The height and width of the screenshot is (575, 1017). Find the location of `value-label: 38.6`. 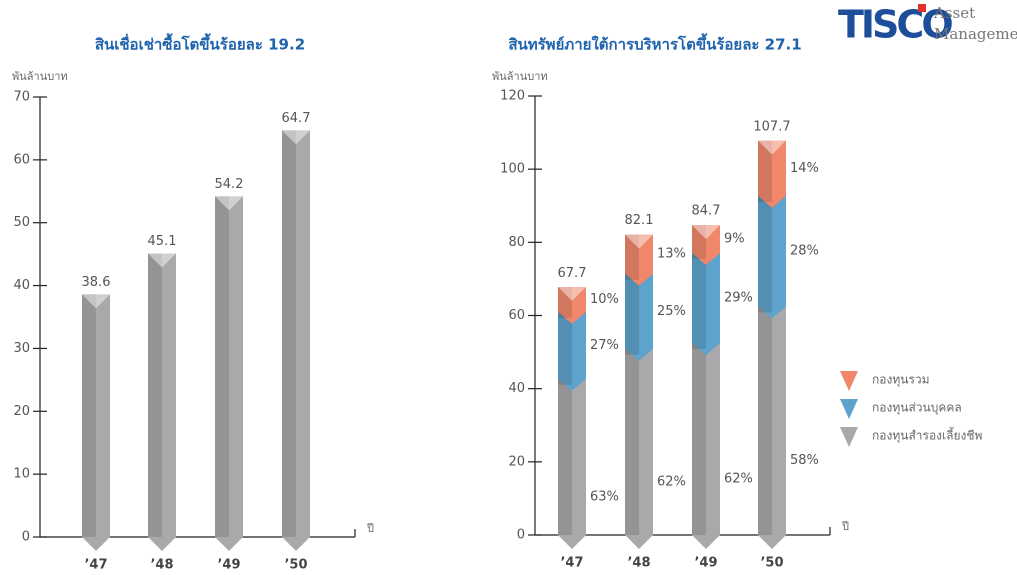

value-label: 38.6 is located at coordinates (96, 282).